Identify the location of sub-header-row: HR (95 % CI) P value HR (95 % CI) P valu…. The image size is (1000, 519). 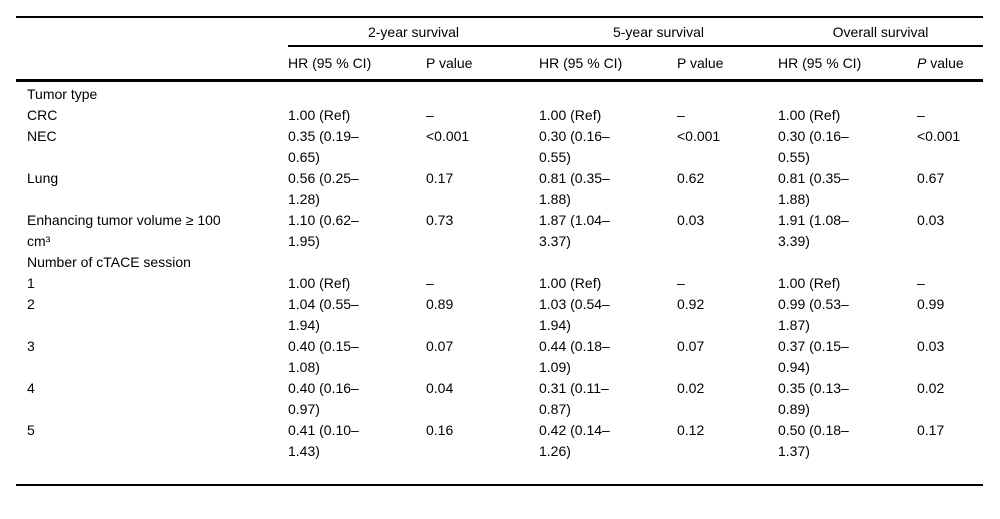
(500, 64).